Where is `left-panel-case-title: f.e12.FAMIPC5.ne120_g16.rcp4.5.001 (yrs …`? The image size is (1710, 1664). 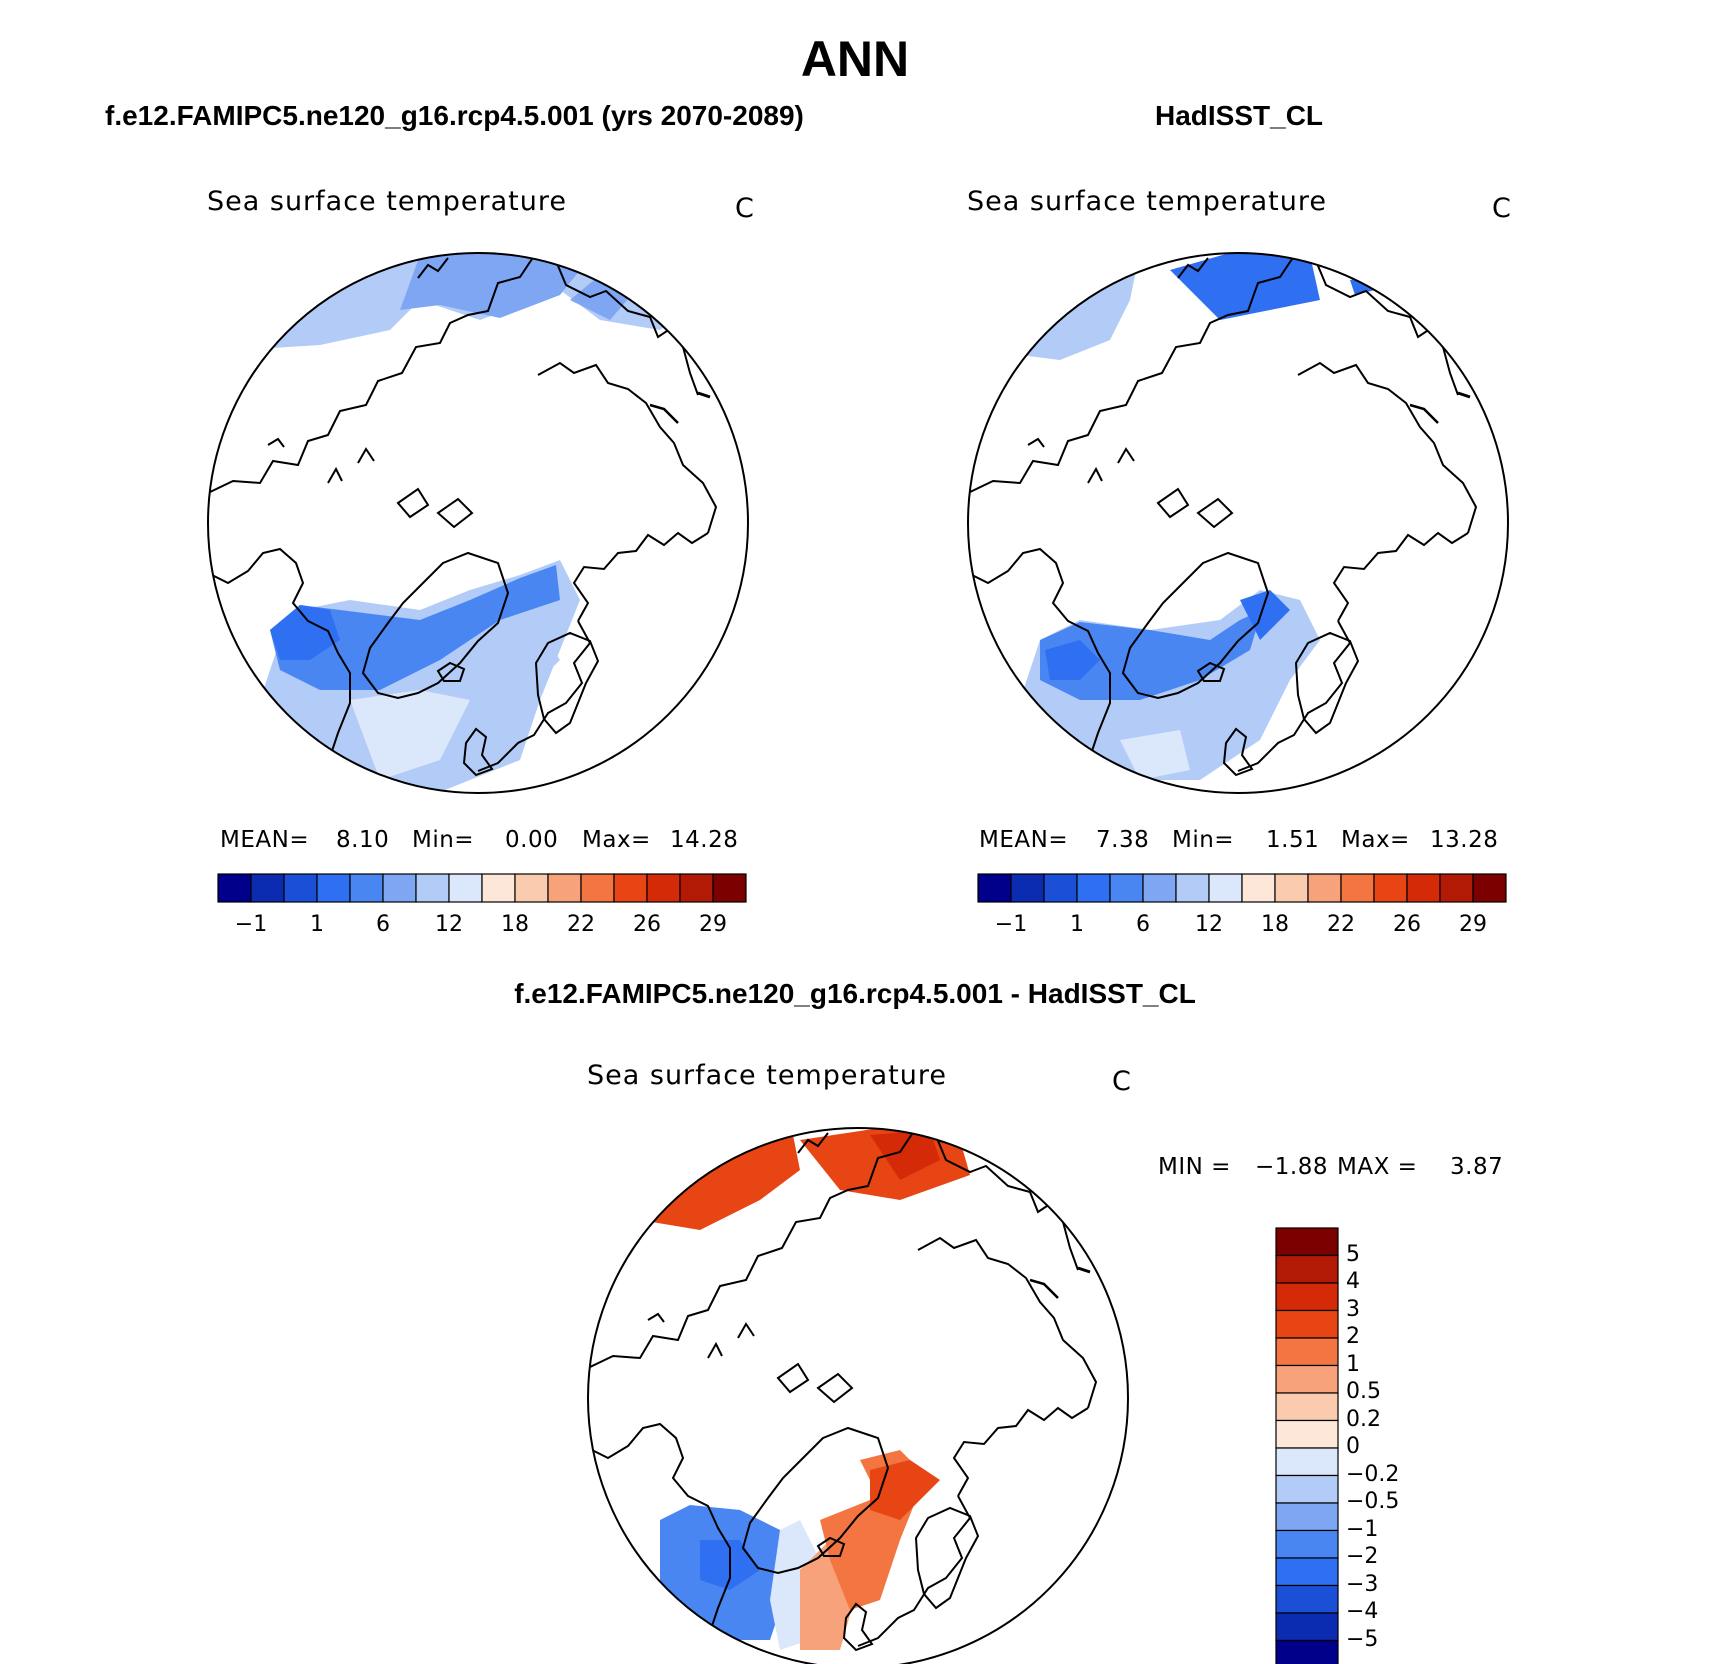 left-panel-case-title: f.e12.FAMIPC5.ne120_g16.rcp4.5.001 (yrs … is located at coordinates (454, 115).